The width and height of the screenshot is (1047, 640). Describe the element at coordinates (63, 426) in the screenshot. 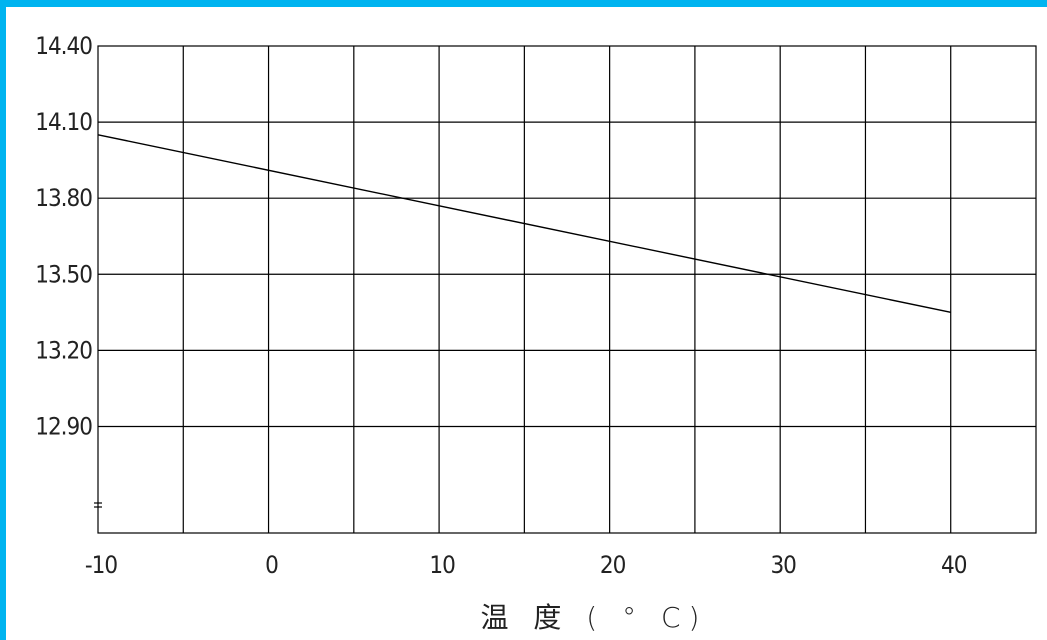

I see `y-tick-label: 12.90` at that location.